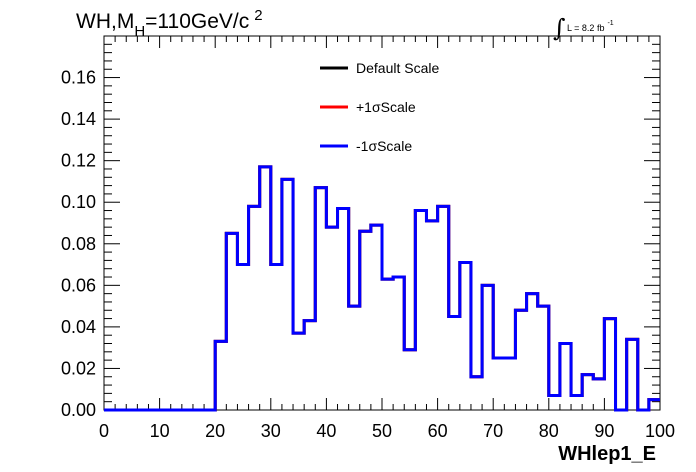 The width and height of the screenshot is (696, 472). I want to click on x-tick-label: 100, so click(660, 431).